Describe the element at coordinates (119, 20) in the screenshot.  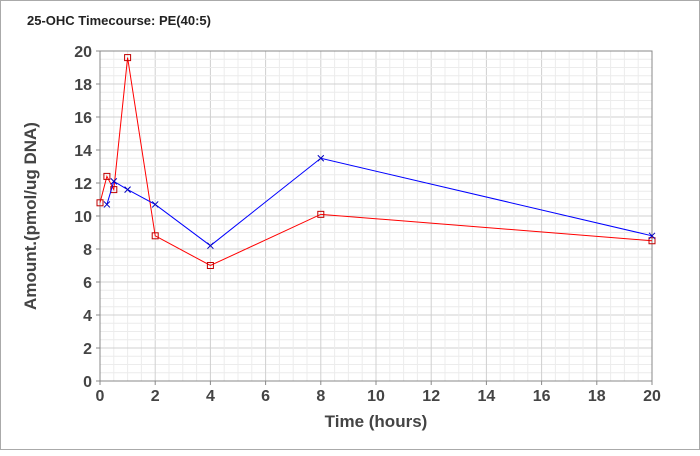
I see `chart-title: 25-OHC Timecourse: PE(40:5)` at that location.